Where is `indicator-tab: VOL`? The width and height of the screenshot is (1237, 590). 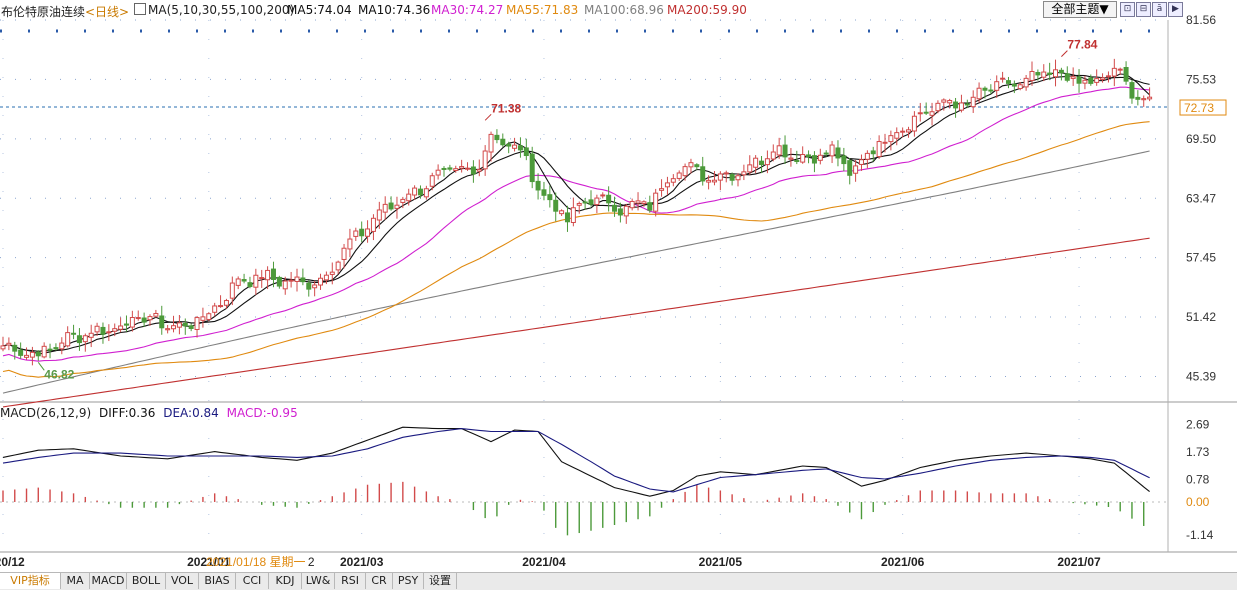 indicator-tab: VOL is located at coordinates (182, 581).